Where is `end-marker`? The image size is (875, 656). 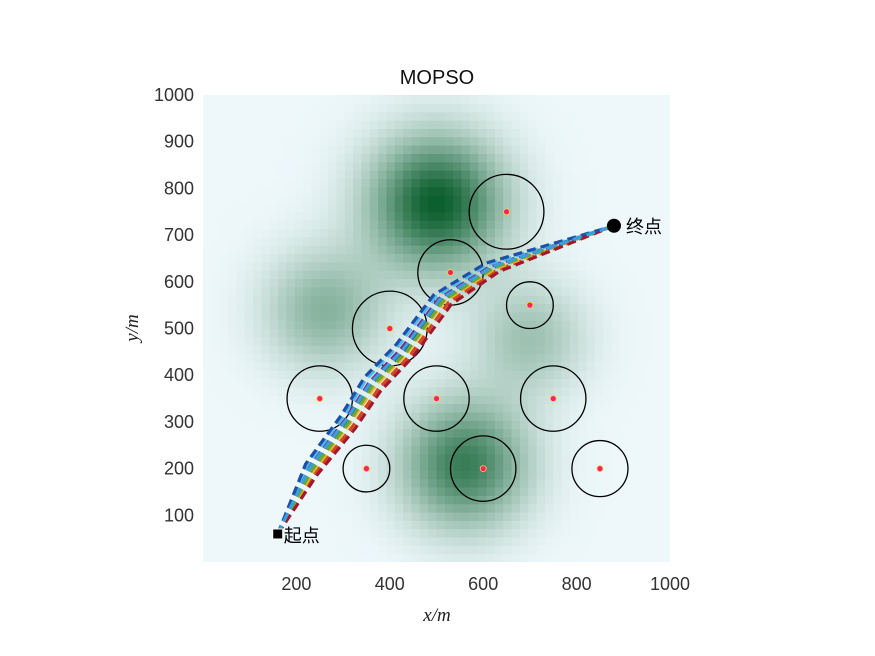 end-marker is located at coordinates (613, 225).